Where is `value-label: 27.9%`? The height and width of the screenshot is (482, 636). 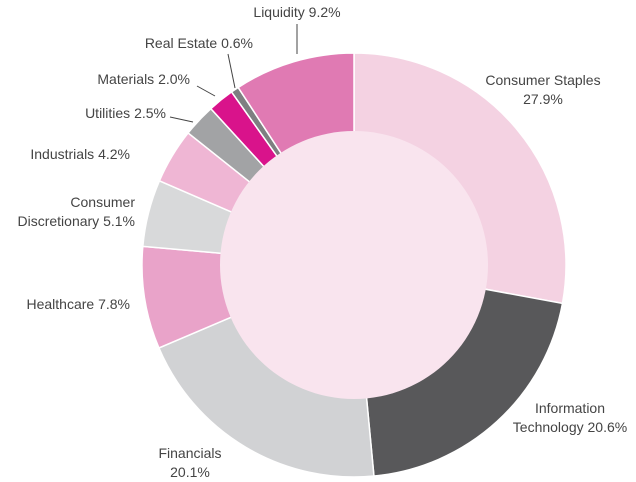 value-label: 27.9% is located at coordinates (543, 99).